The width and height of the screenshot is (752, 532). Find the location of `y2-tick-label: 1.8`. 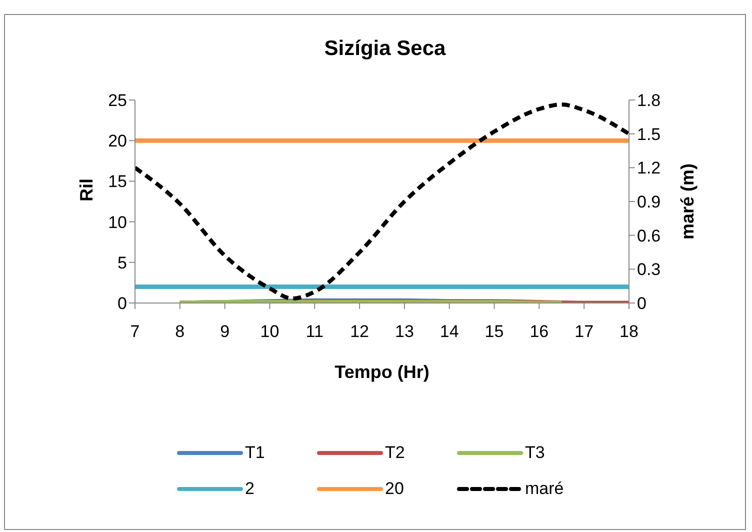

y2-tick-label: 1.8 is located at coordinates (649, 100).